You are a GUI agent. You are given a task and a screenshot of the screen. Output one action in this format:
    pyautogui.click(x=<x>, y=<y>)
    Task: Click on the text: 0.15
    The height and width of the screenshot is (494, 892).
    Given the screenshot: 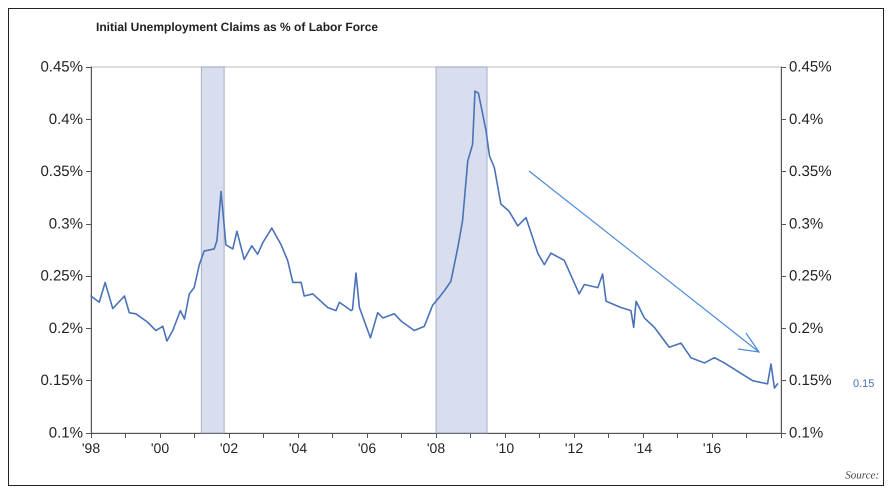 What is the action you would take?
    pyautogui.click(x=863, y=384)
    